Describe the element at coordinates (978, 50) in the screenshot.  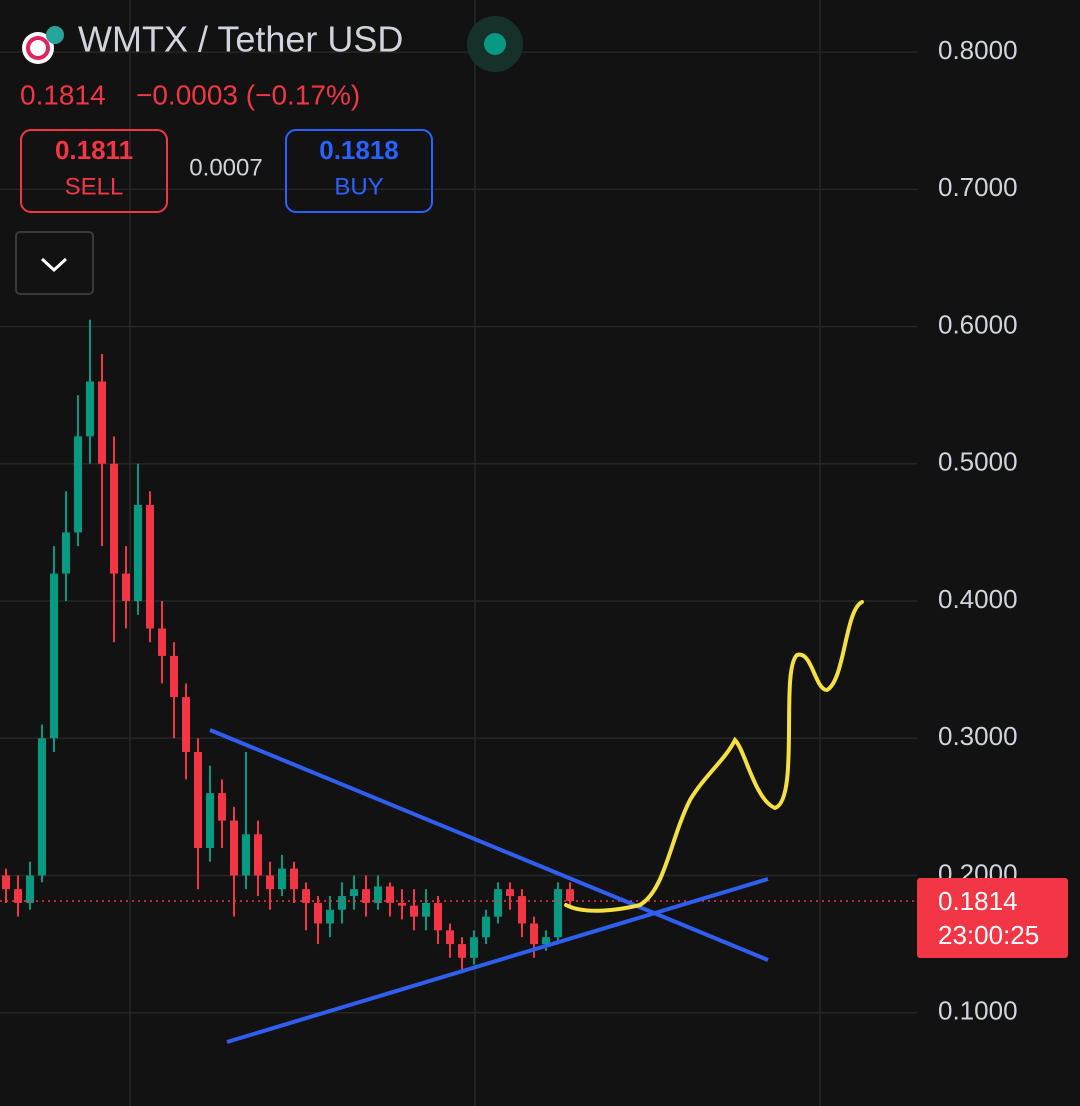
I see `y-tick-label: 0.8000` at that location.